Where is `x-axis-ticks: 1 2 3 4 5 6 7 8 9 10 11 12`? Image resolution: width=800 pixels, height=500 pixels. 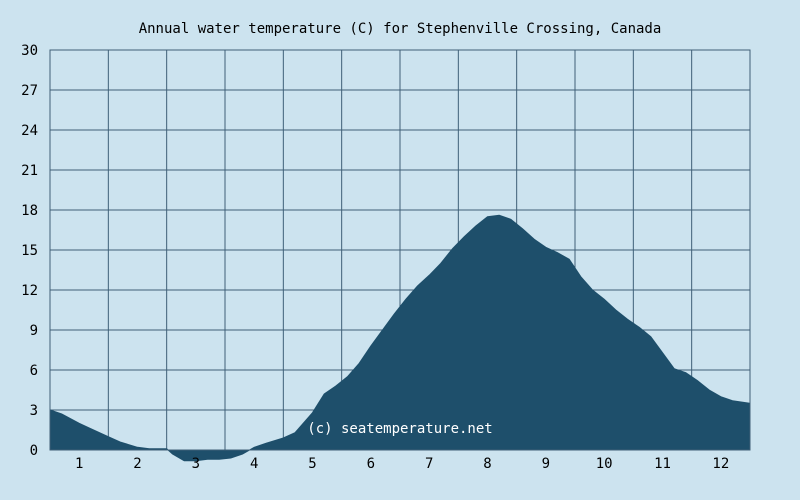
x-axis-ticks: 1 2 3 4 5 6 7 8 9 10 11 12 is located at coordinates (402, 464).